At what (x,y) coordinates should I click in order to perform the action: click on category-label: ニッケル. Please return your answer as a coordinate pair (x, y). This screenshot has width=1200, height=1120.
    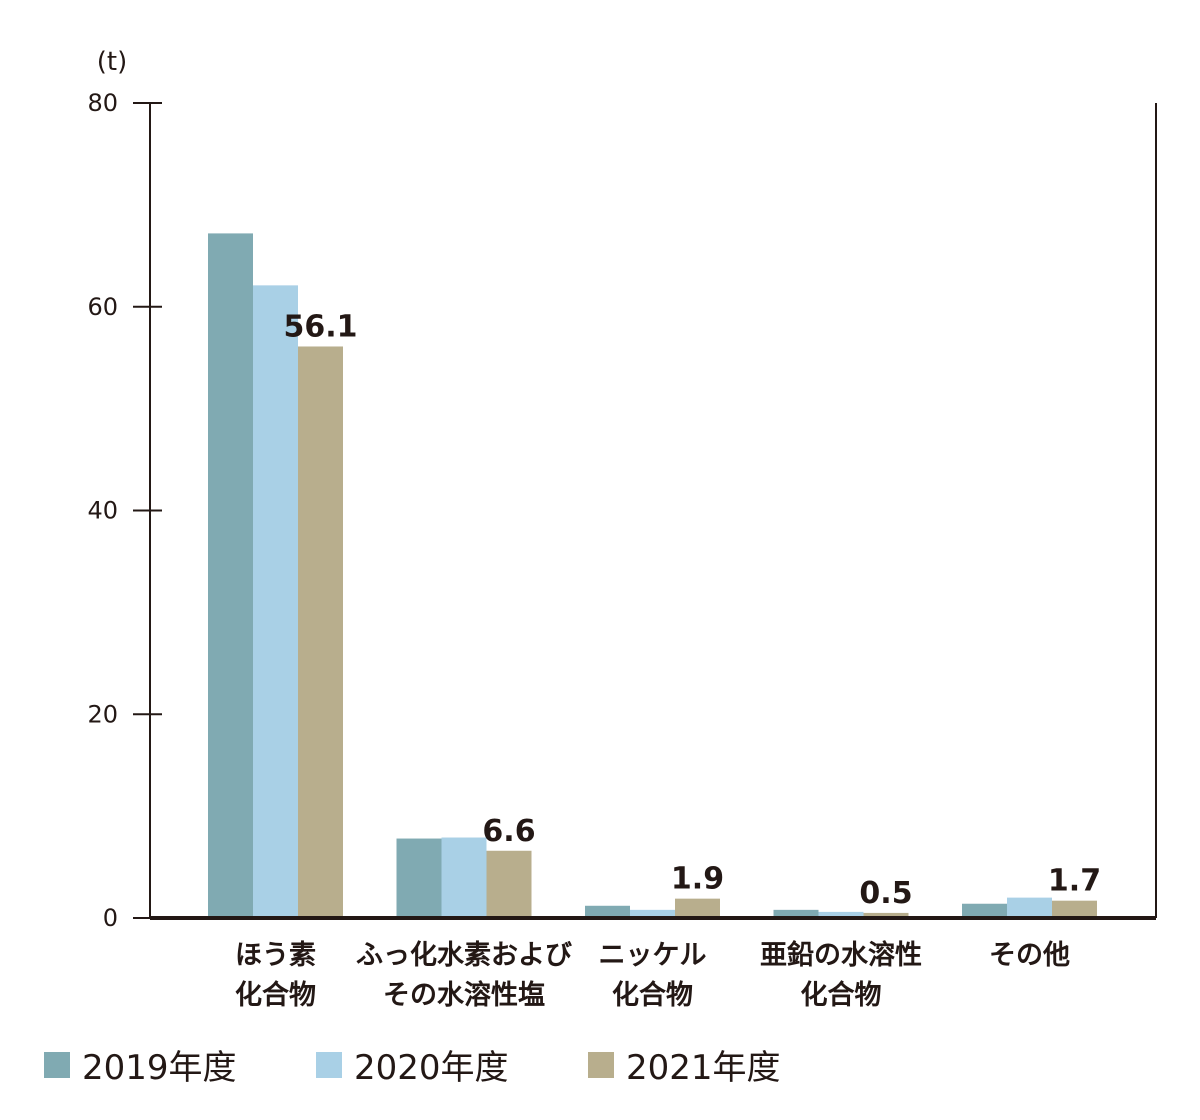
    Looking at the image, I should click on (653, 955).